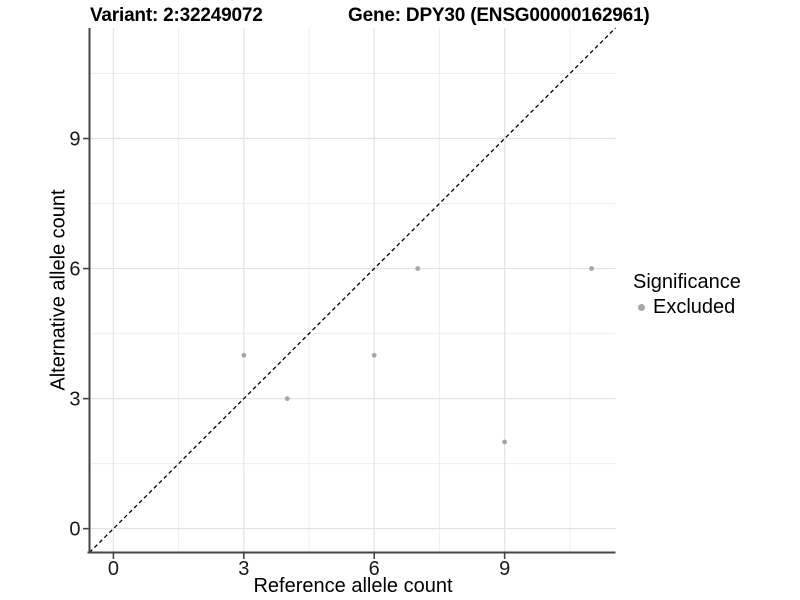  What do you see at coordinates (374, 569) in the screenshot?
I see `x-tick-label: 6` at bounding box center [374, 569].